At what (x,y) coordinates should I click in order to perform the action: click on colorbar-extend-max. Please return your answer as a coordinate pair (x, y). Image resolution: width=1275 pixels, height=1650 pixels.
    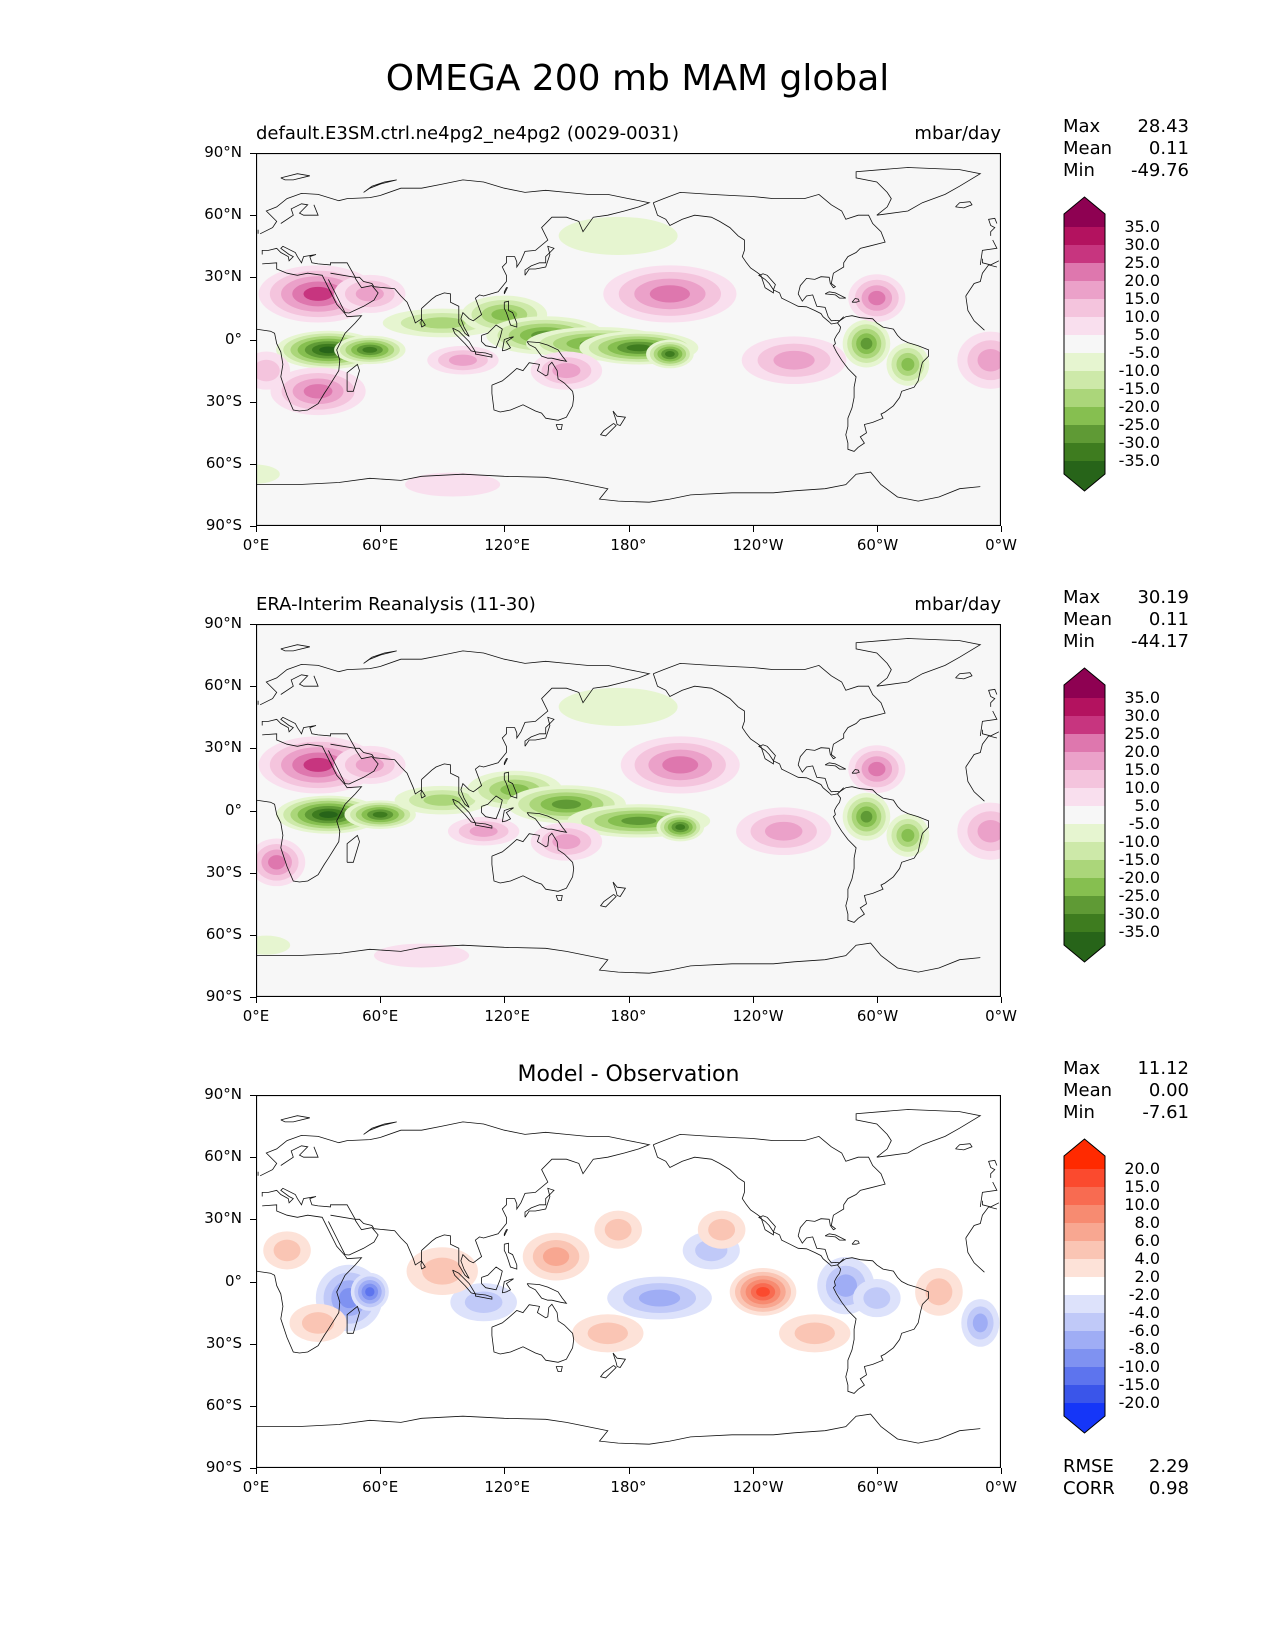
    Looking at the image, I should click on (1084, 1154).